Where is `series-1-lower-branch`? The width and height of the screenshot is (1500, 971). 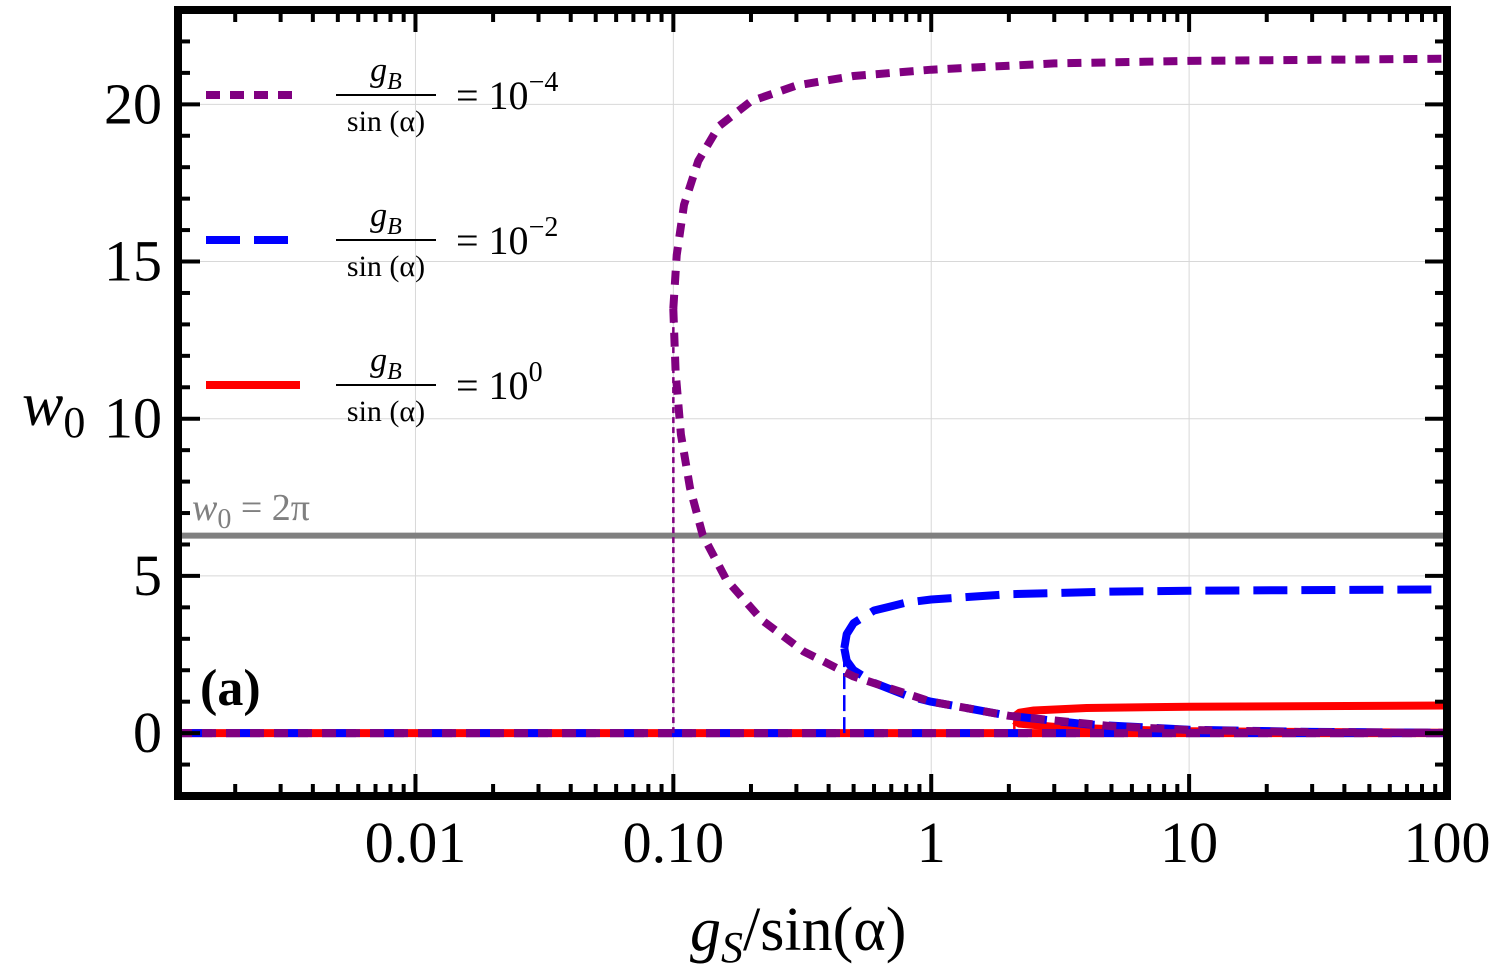 series-1-lower-branch is located at coordinates (1144, 692).